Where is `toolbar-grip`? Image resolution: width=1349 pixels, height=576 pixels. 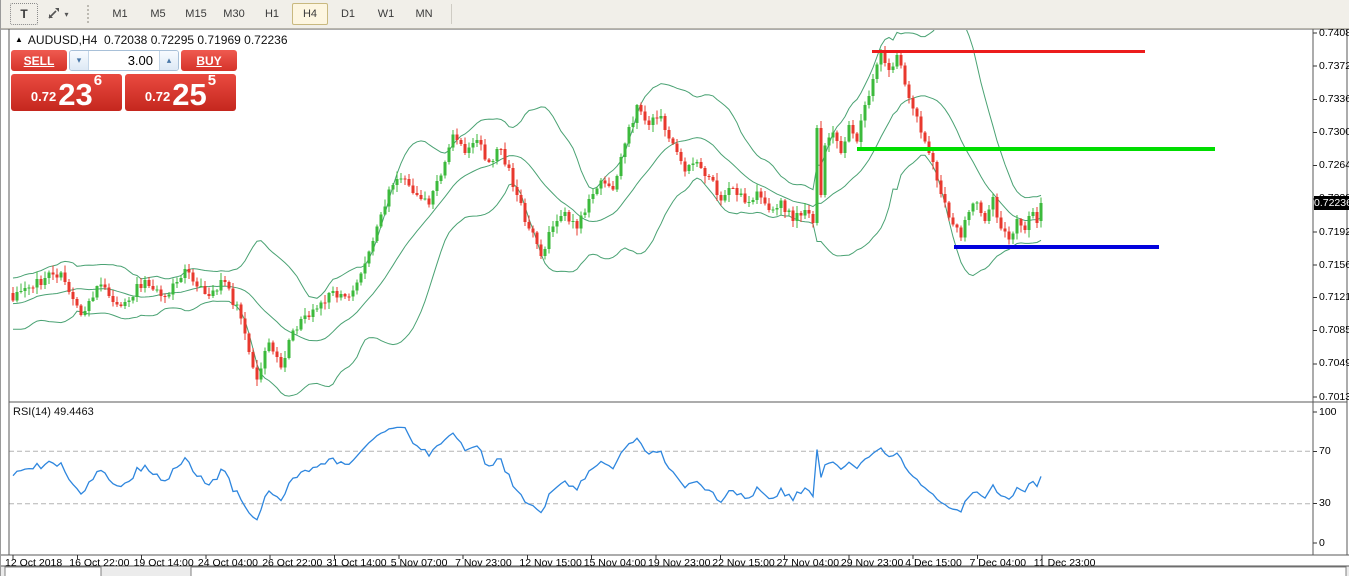
toolbar-grip is located at coordinates (90, 14).